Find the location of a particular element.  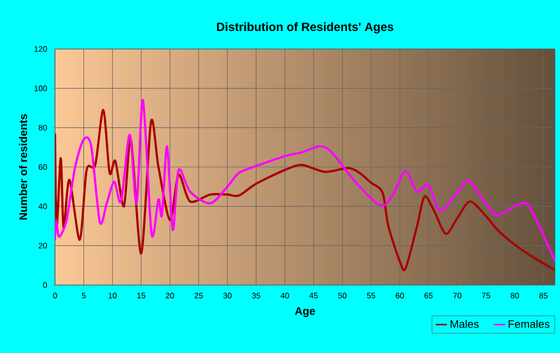

y-axis-title: Number of residents is located at coordinates (23, 167).